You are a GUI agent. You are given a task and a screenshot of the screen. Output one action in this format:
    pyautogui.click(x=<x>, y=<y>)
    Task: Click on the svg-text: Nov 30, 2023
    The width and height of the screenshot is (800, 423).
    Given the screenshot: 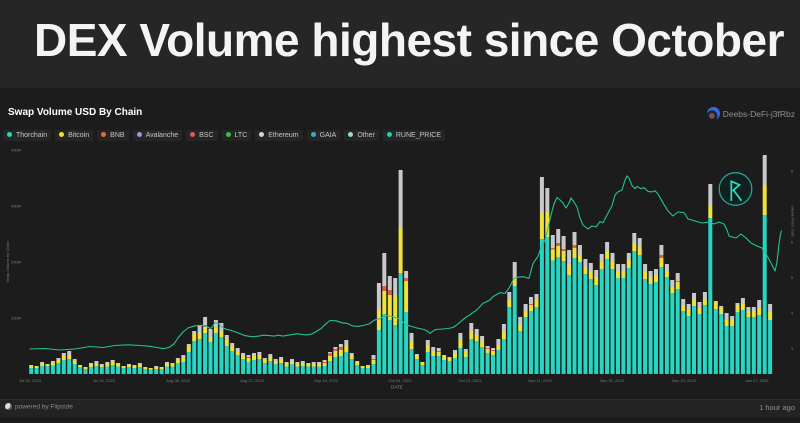 What is the action you would take?
    pyautogui.click(x=612, y=380)
    